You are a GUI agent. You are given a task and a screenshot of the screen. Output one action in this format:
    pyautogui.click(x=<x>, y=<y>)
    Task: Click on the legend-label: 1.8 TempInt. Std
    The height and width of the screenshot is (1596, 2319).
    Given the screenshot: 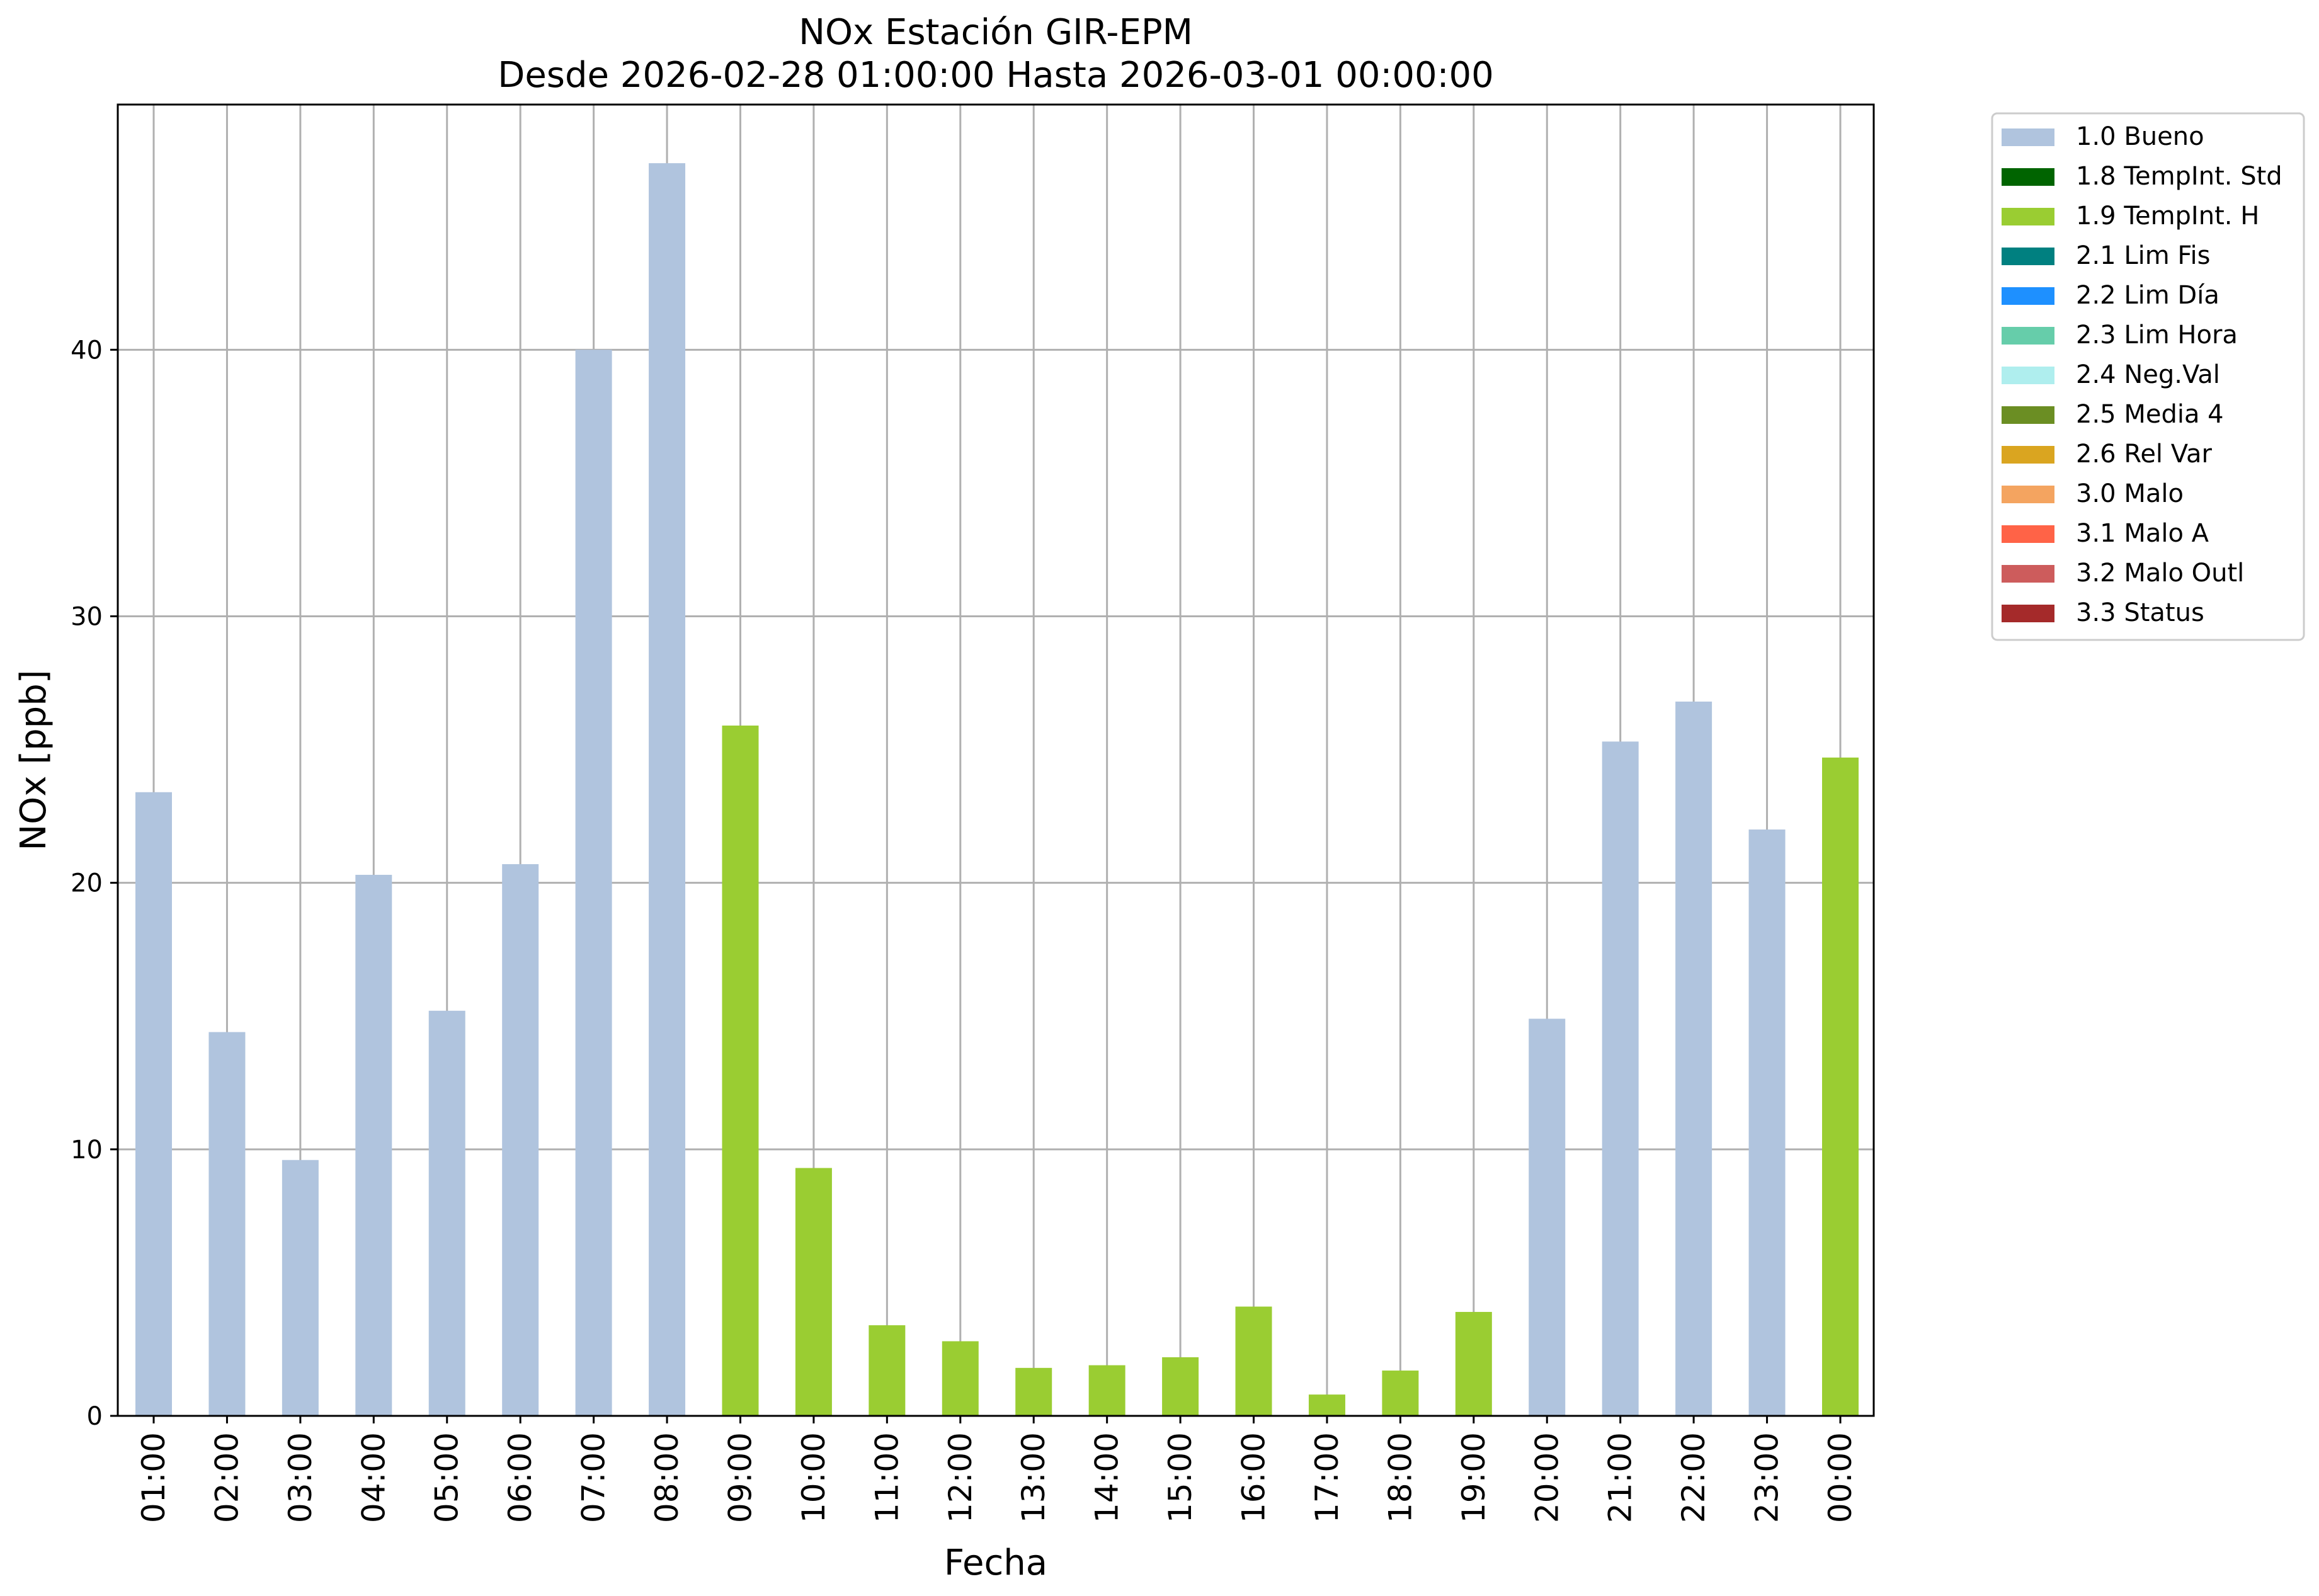 What is the action you would take?
    pyautogui.click(x=2179, y=176)
    